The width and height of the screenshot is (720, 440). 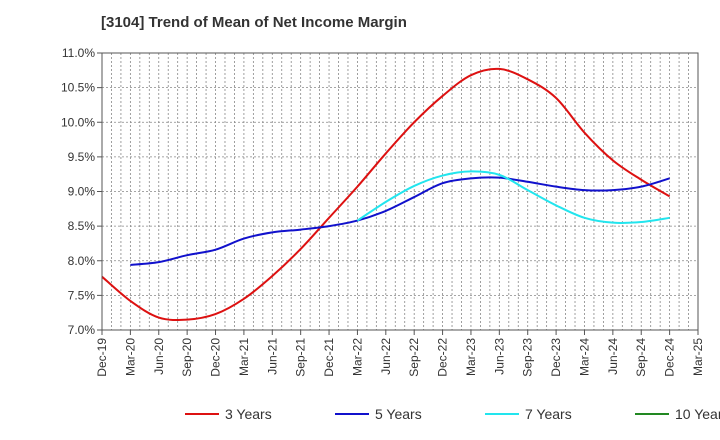 I want to click on y-tick-label: 8.5%, so click(x=82, y=226).